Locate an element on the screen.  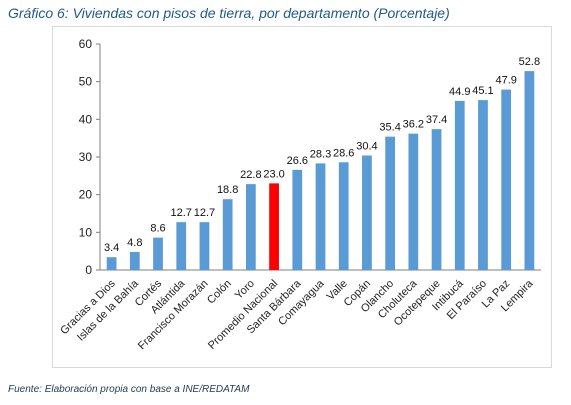
value-label: 36.2 is located at coordinates (413, 125).